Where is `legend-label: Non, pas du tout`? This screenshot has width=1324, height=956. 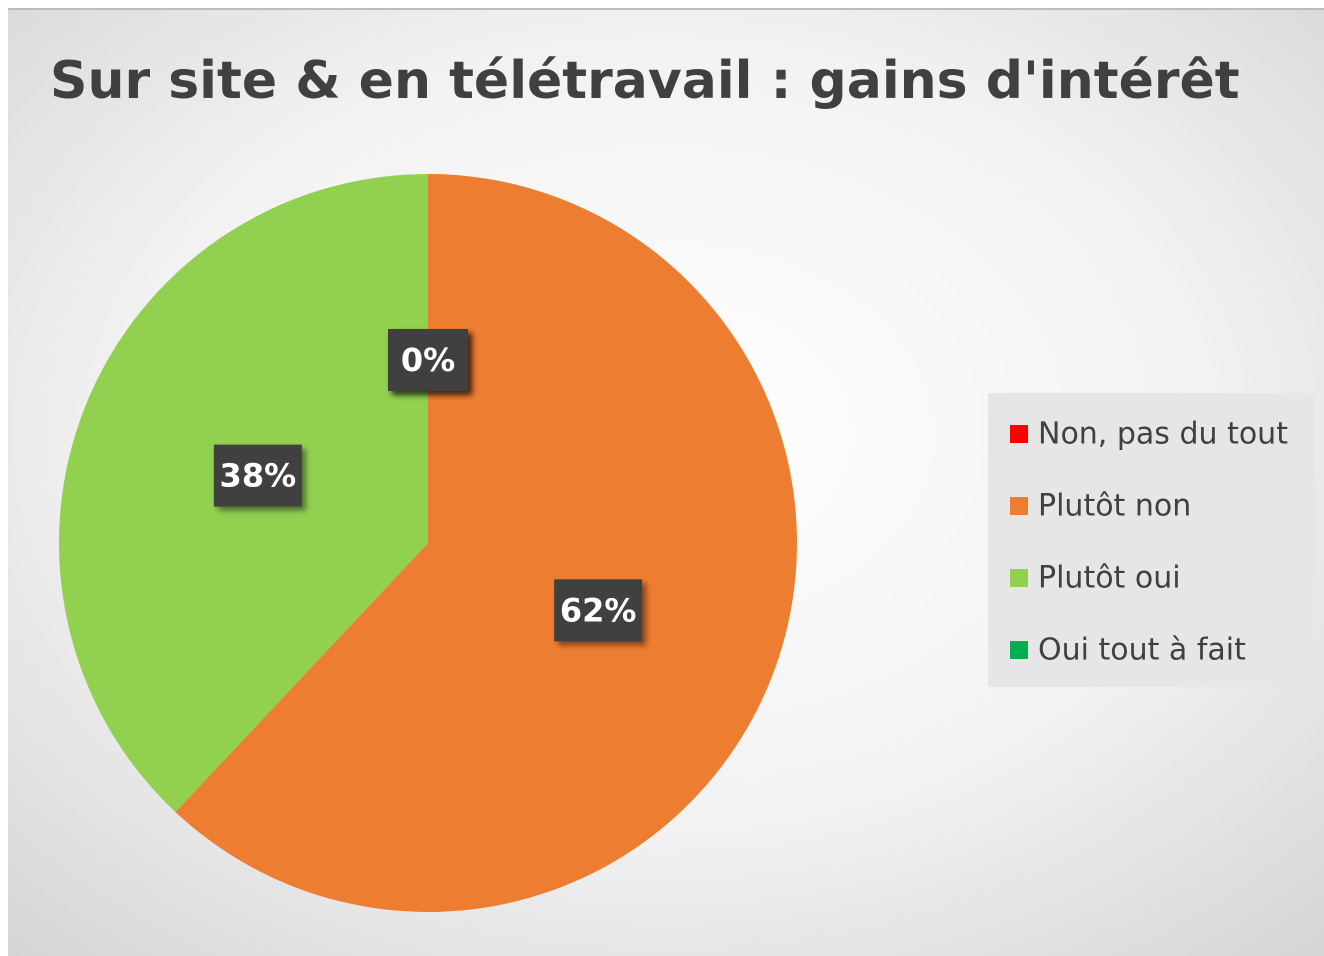
legend-label: Non, pas du tout is located at coordinates (1163, 434).